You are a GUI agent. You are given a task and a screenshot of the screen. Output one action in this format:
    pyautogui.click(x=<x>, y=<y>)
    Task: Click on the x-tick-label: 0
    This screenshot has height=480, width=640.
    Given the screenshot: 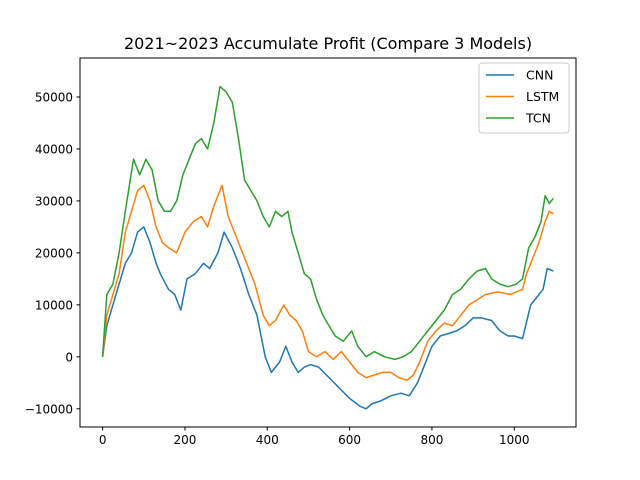 What is the action you would take?
    pyautogui.click(x=103, y=440)
    